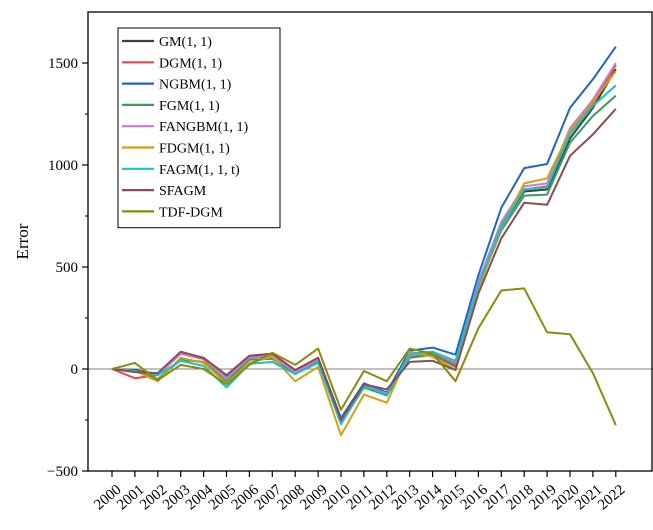 This screenshot has width=653, height=530. What do you see at coordinates (63, 166) in the screenshot?
I see `y-tick-label: 1000` at bounding box center [63, 166].